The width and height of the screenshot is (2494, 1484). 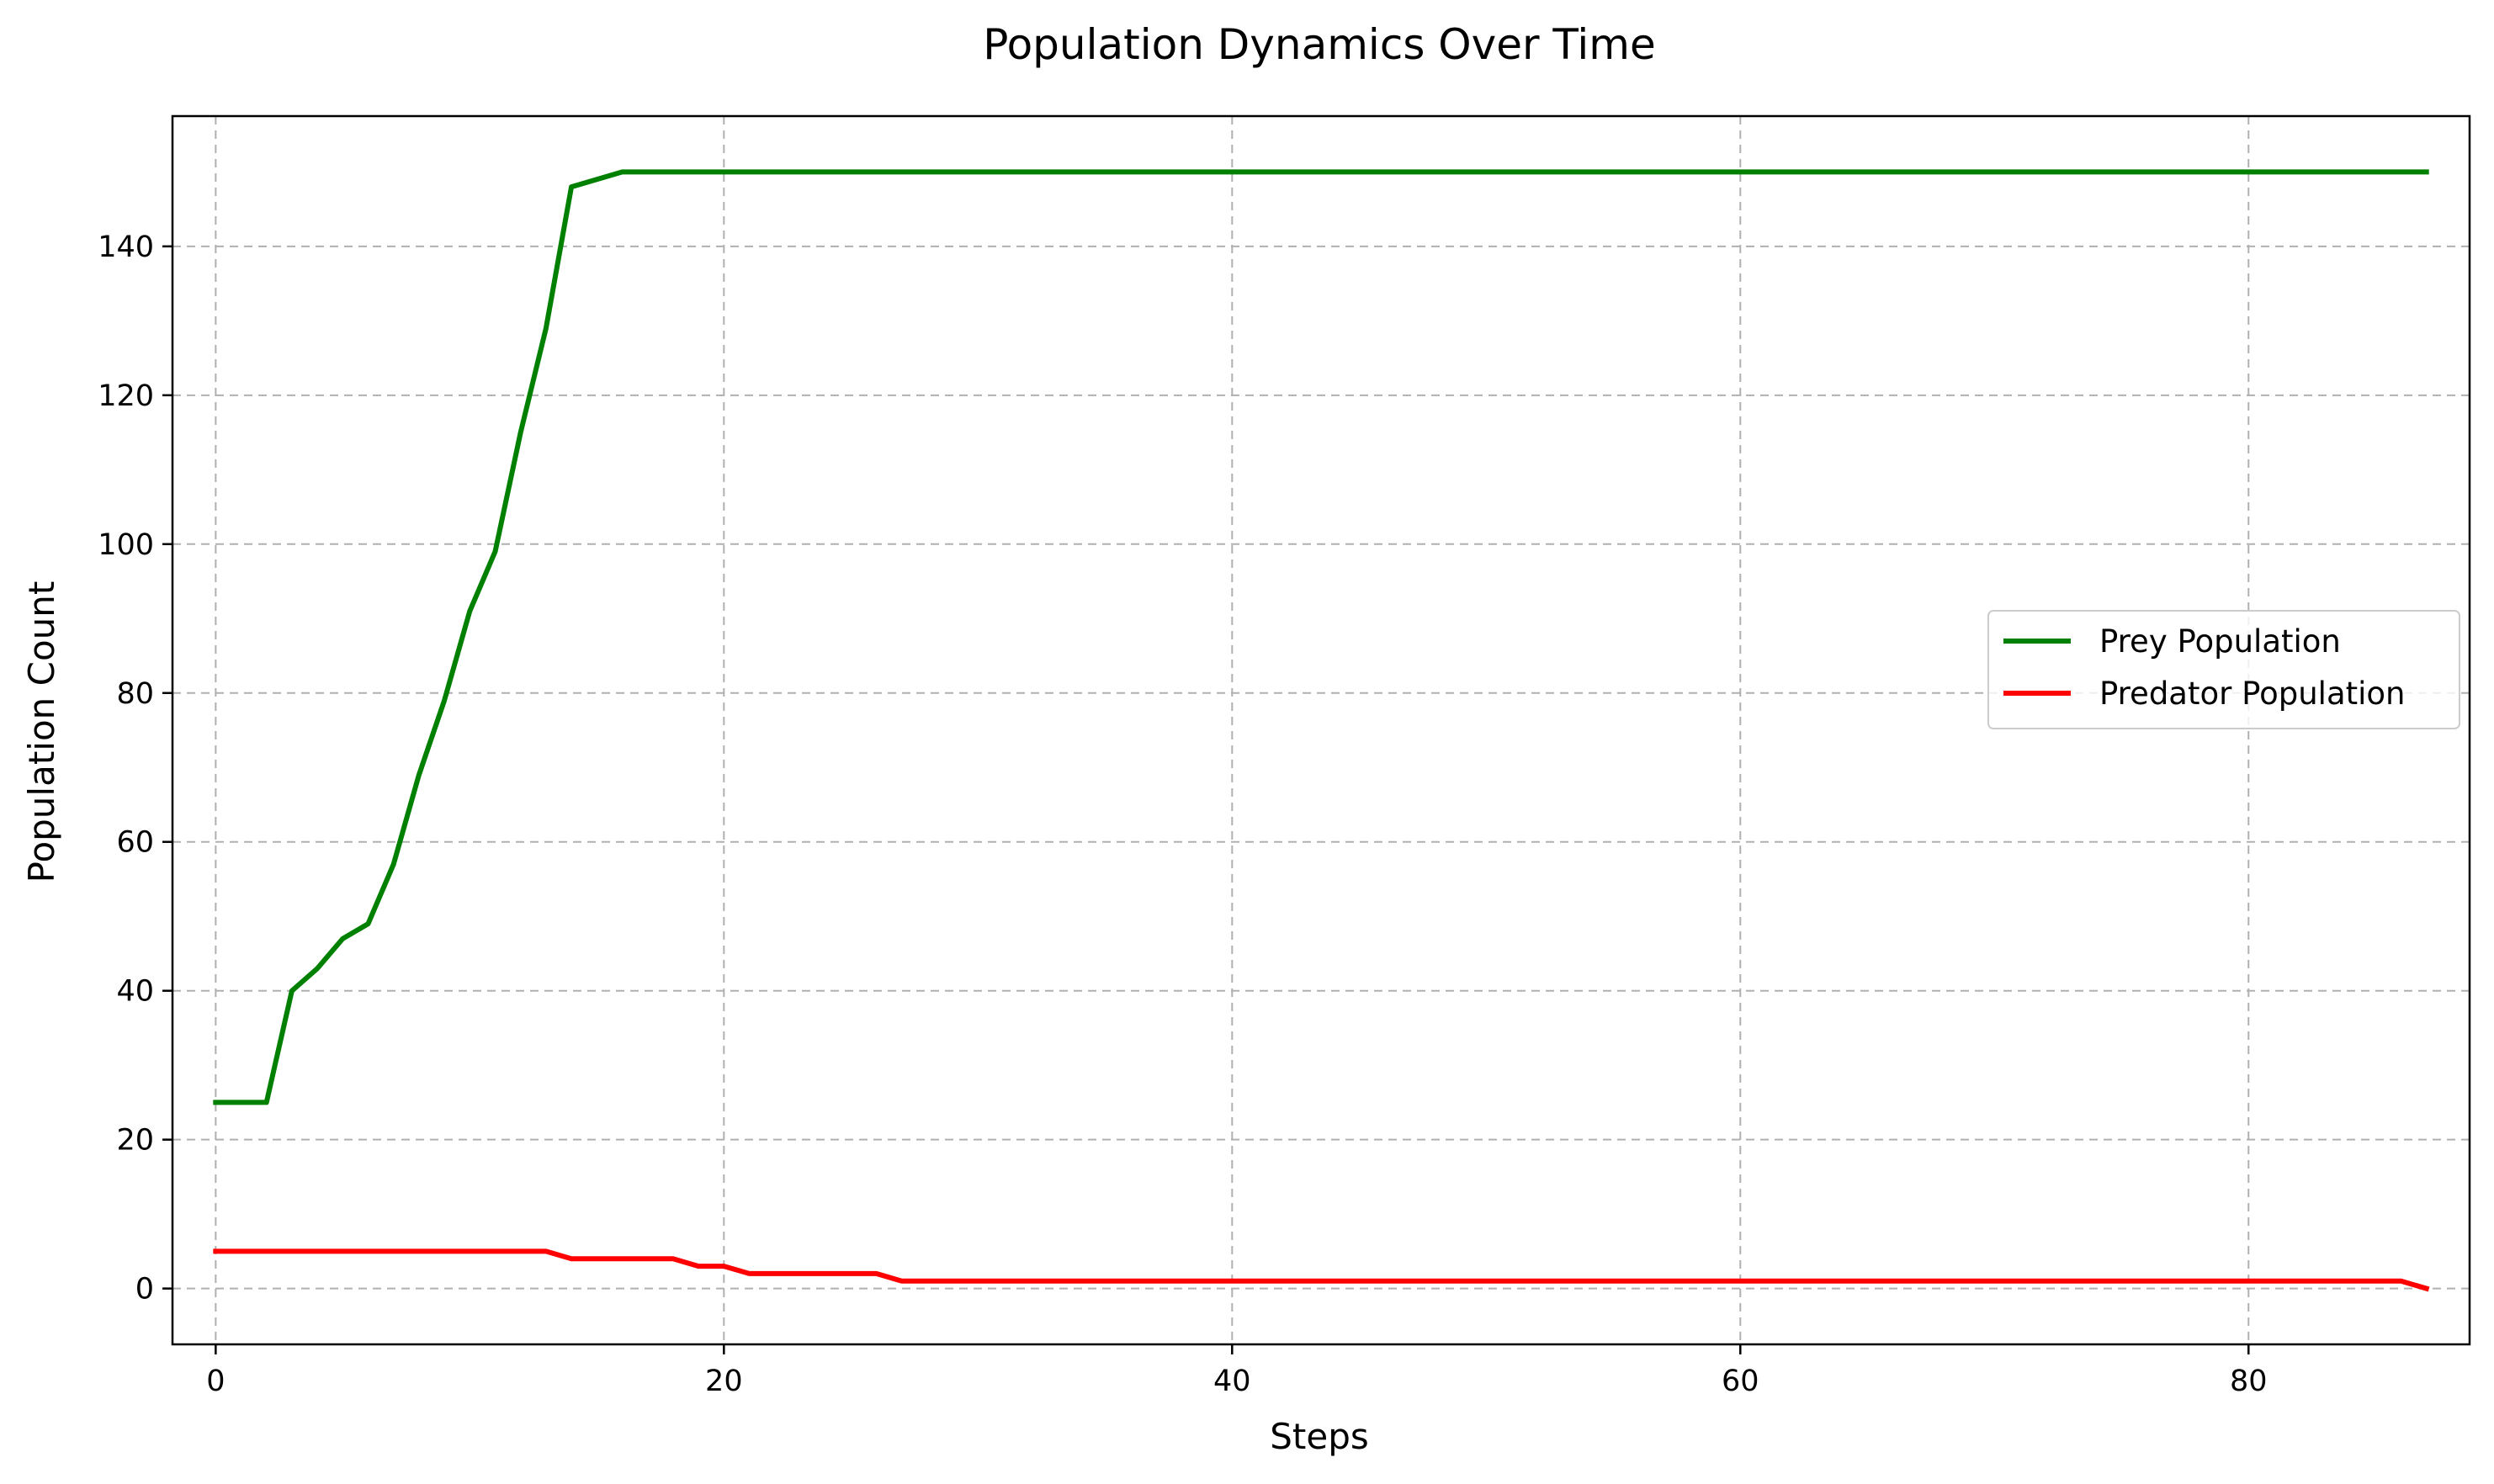 I want to click on y-tick-label: 100, so click(x=126, y=545).